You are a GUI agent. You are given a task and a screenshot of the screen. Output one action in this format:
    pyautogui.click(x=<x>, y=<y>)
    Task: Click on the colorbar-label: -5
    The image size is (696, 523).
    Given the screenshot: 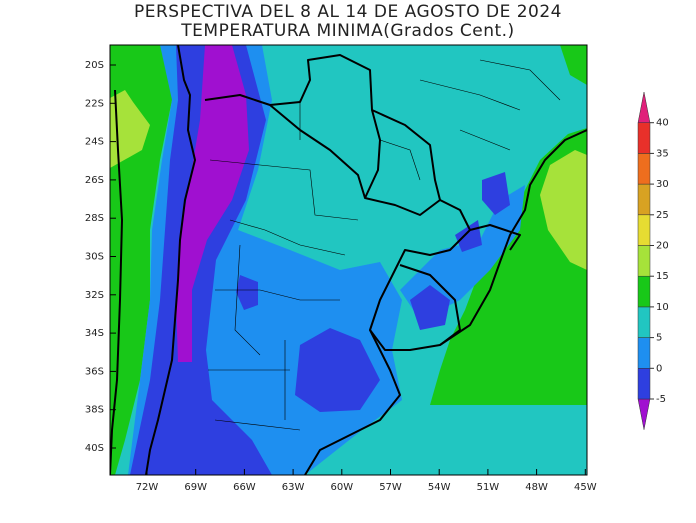 What is the action you would take?
    pyautogui.click(x=661, y=399)
    